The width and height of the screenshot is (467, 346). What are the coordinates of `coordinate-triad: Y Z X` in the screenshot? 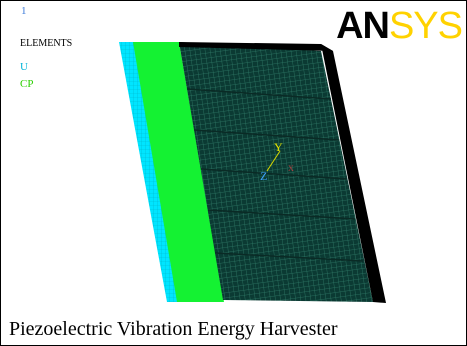 It's located at (277, 161).